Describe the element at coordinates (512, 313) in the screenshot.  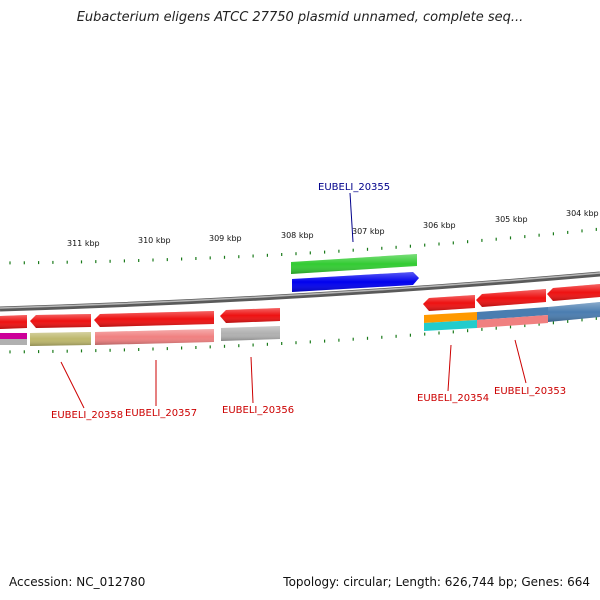
I see `feature-steel` at that location.